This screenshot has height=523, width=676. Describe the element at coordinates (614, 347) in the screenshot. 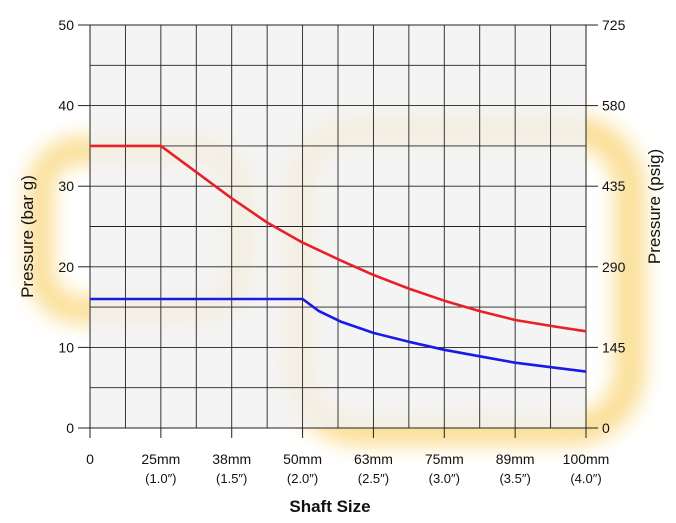

I see `y-right-tick-label: 145` at that location.